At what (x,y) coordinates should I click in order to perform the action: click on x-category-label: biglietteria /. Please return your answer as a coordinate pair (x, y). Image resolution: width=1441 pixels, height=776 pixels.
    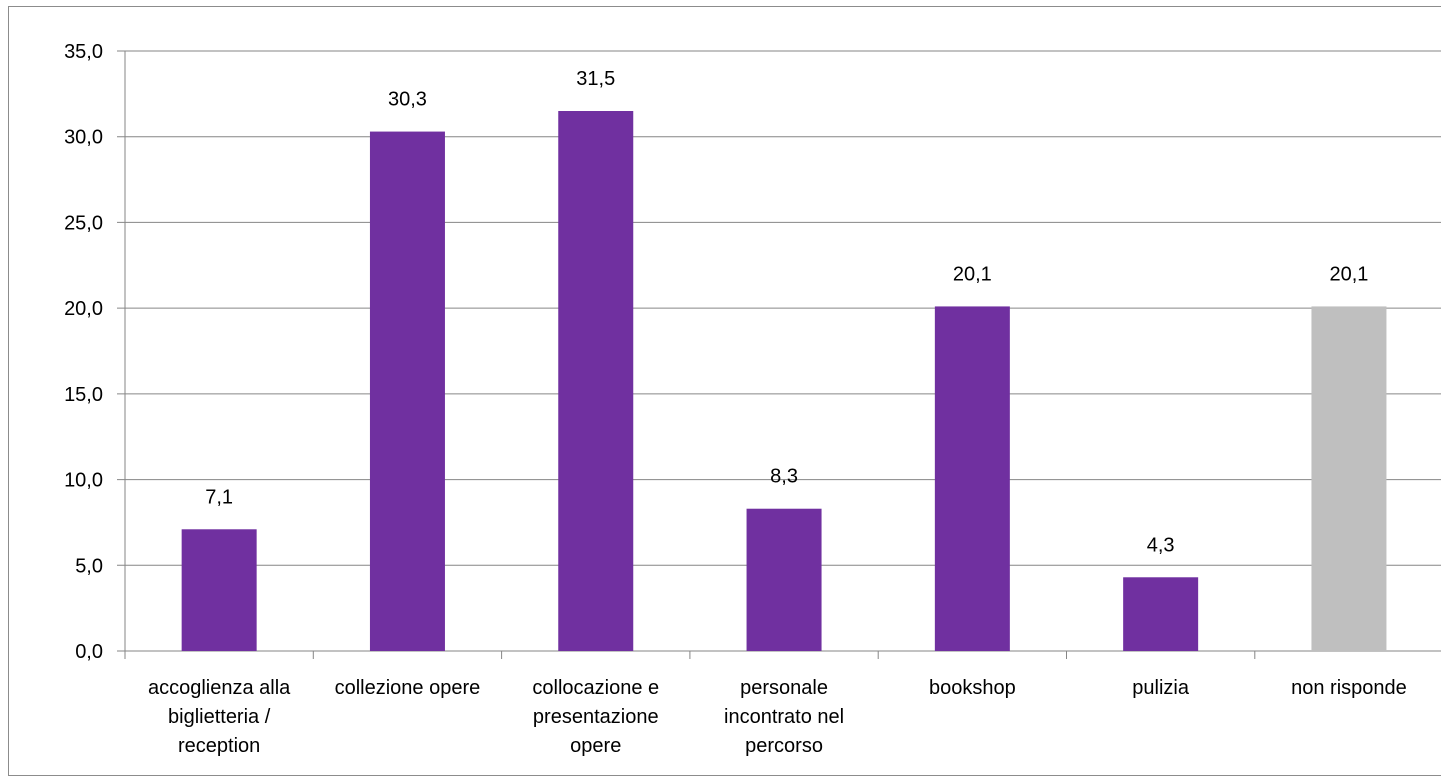
    Looking at the image, I should click on (219, 717).